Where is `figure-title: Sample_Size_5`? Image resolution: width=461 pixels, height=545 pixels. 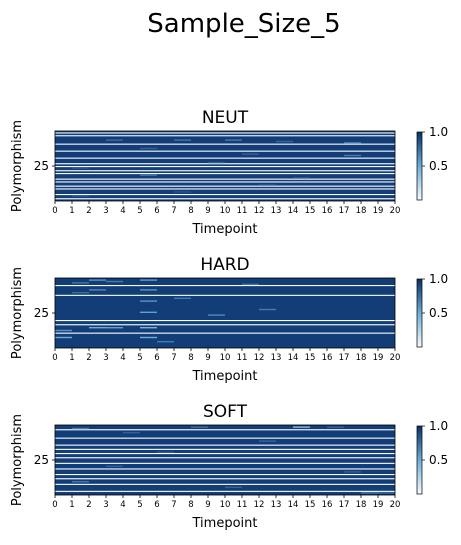 figure-title: Sample_Size_5 is located at coordinates (243, 24).